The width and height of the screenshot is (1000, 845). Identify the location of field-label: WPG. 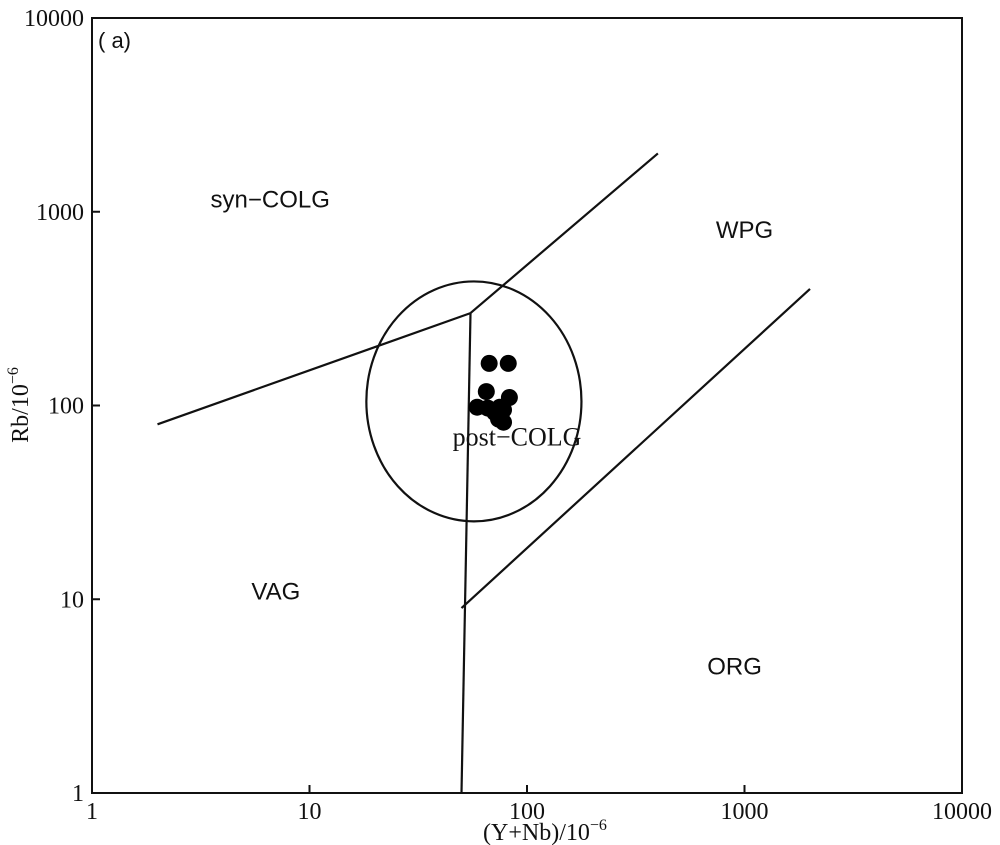
(744, 230).